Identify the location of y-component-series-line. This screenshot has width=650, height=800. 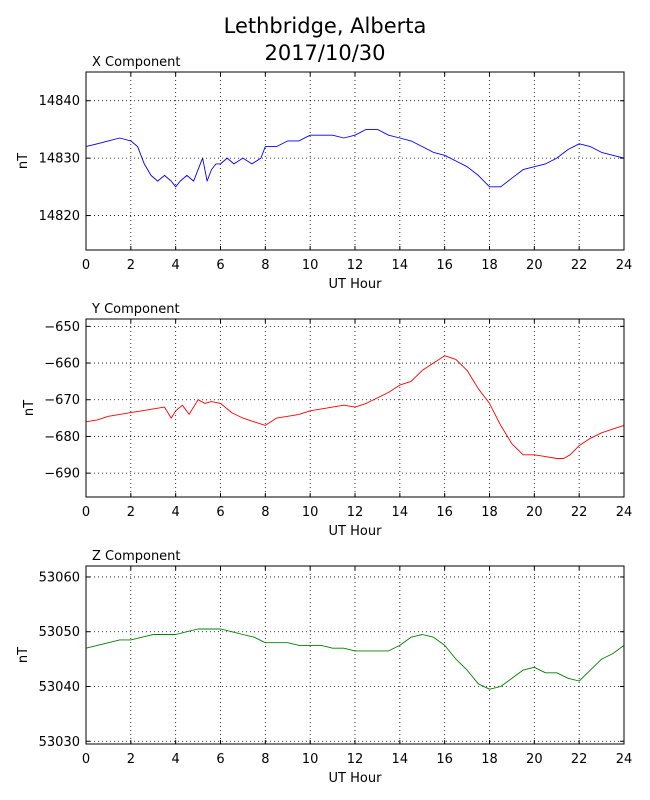
(355, 407).